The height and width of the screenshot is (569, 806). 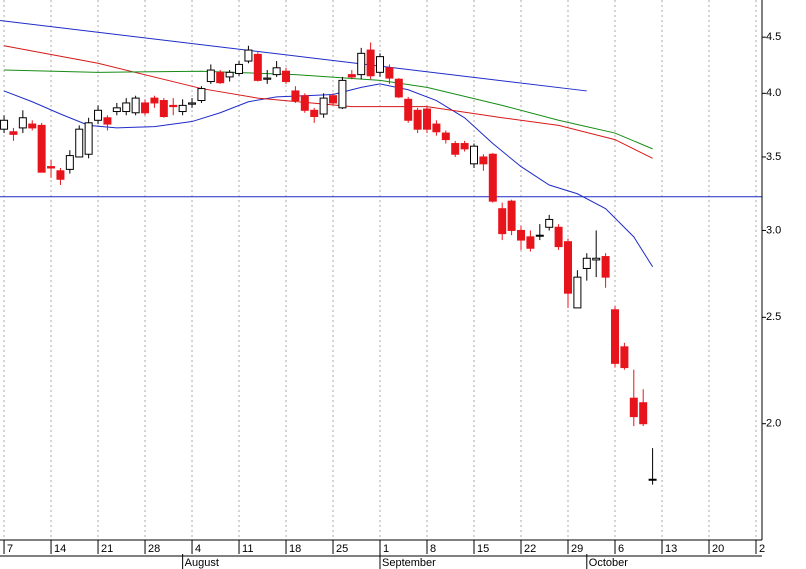 I want to click on month-label: September, so click(x=409, y=563).